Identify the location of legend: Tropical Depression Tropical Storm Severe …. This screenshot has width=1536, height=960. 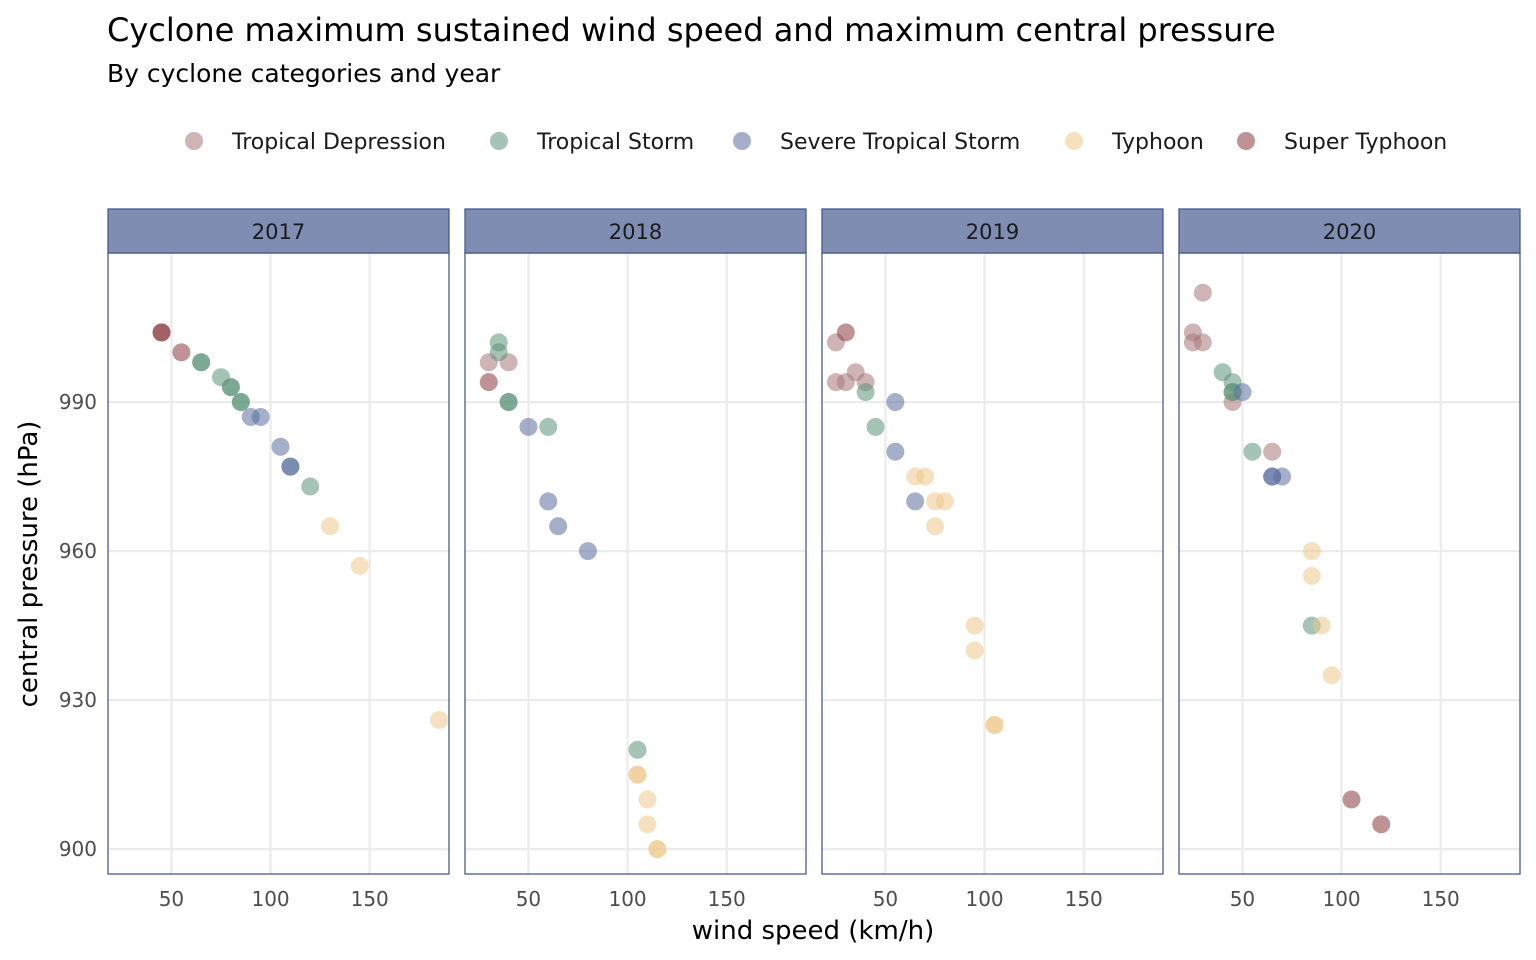
(816, 142).